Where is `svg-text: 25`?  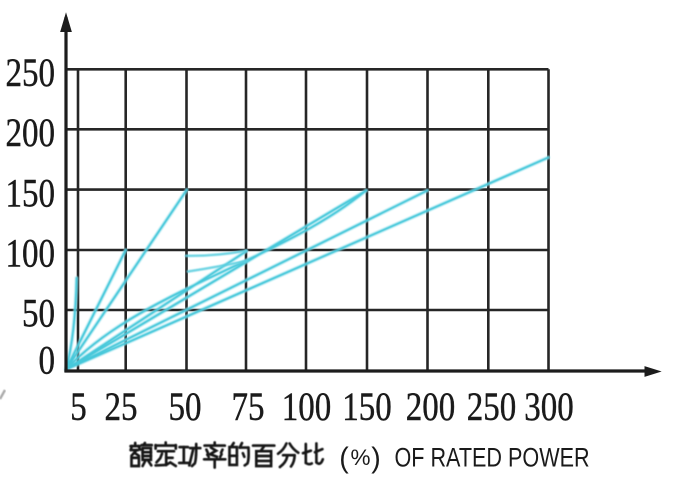 svg-text: 25 is located at coordinates (121, 406).